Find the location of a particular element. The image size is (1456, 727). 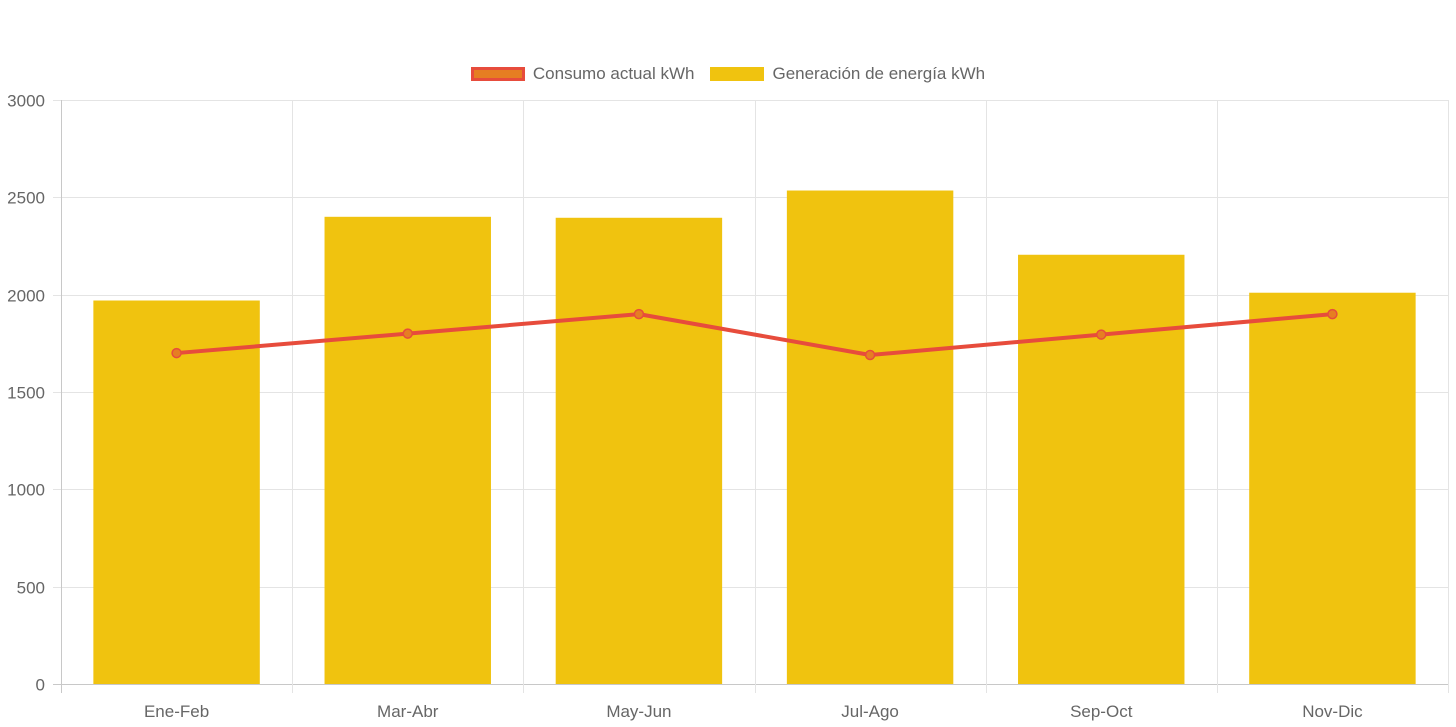

y-tick-label: 3000 is located at coordinates (26, 101).